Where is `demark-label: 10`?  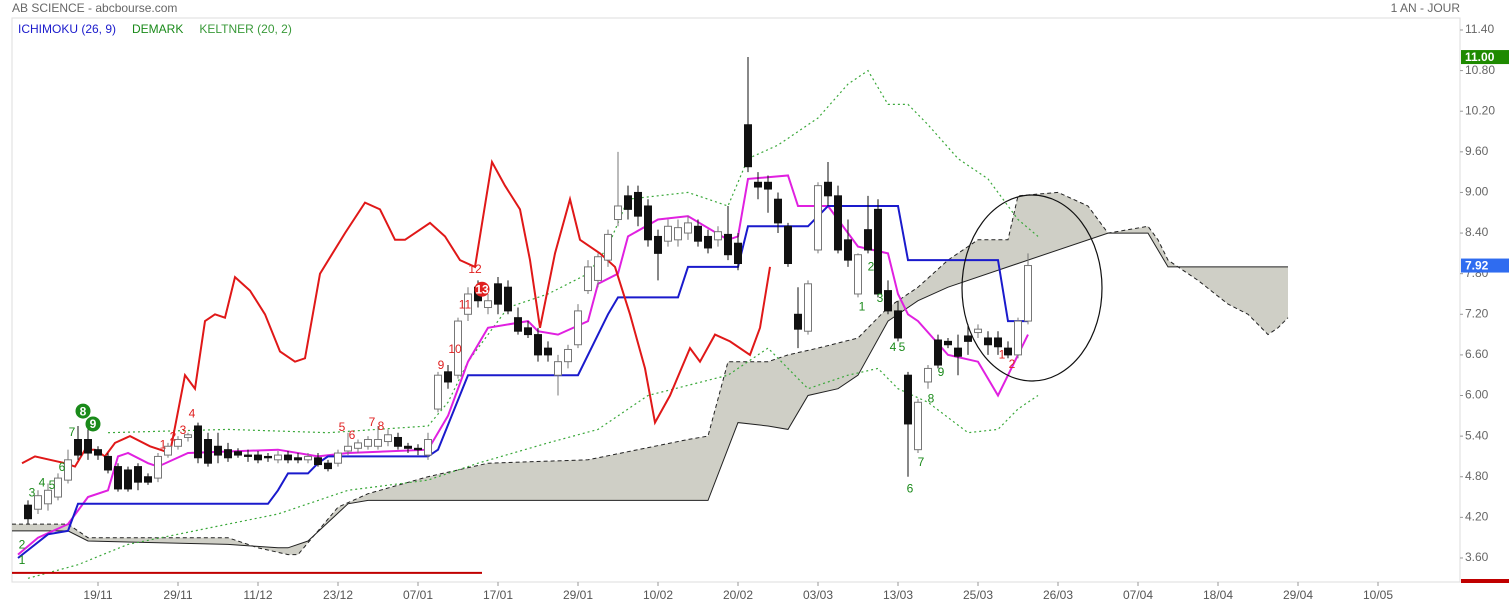 demark-label: 10 is located at coordinates (455, 349).